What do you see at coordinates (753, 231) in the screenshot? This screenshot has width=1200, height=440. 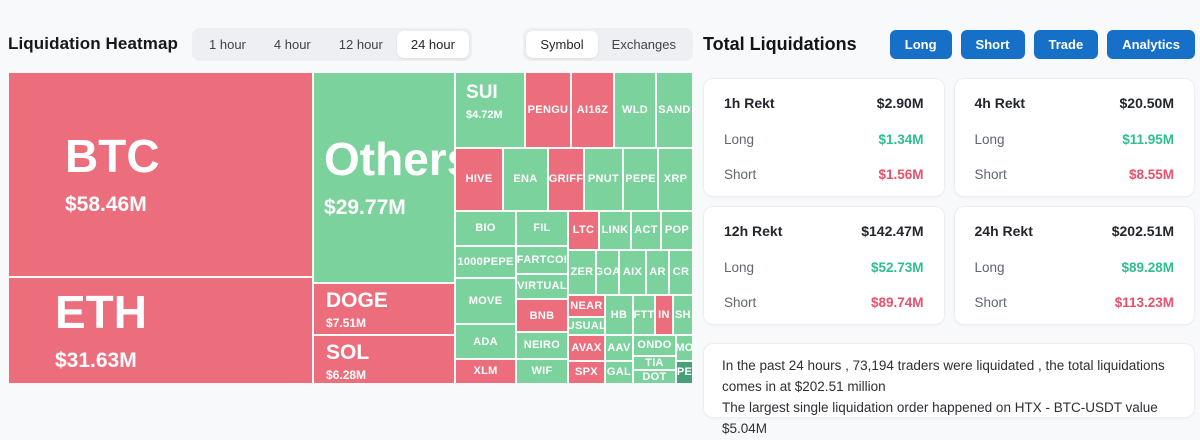 I see `card-period-label: 12h Rekt` at bounding box center [753, 231].